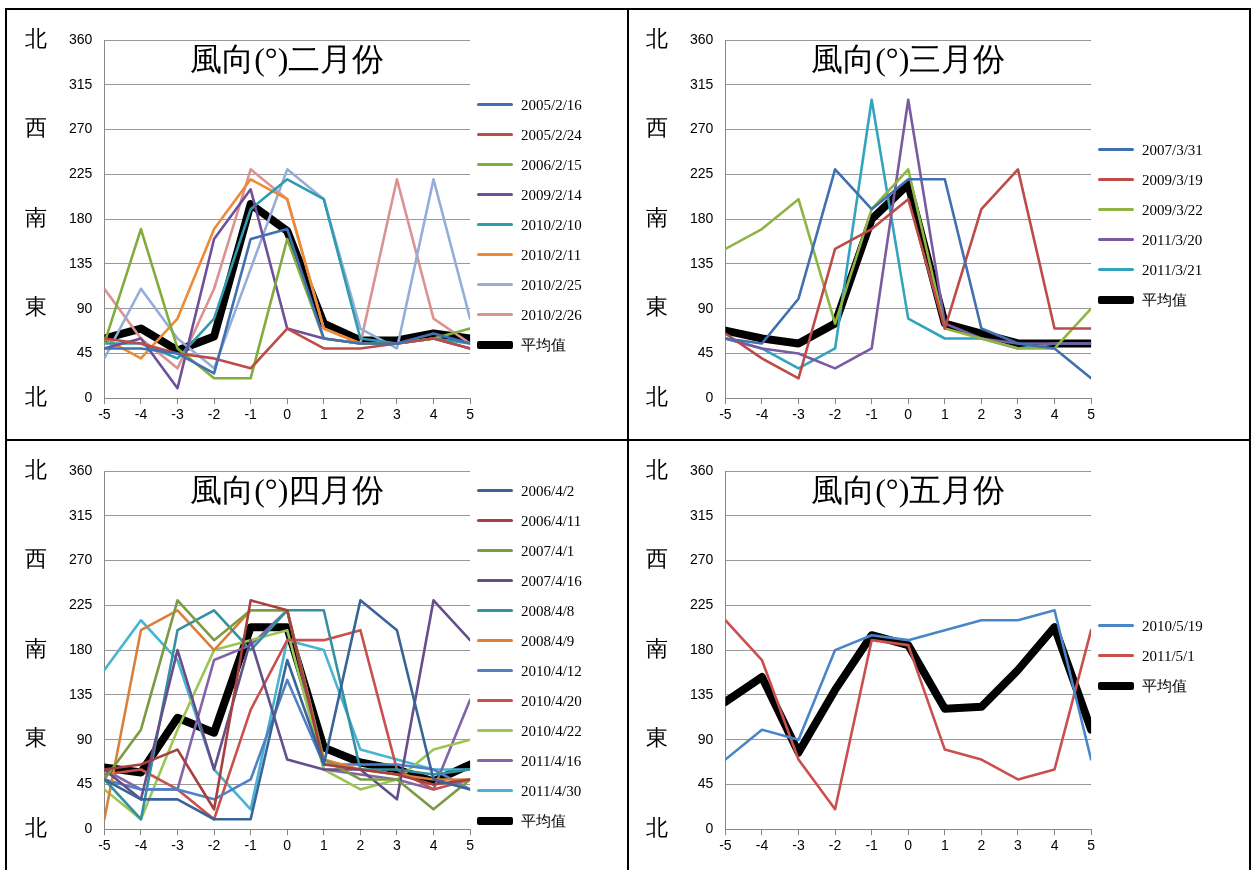  I want to click on chart-title: 風向(°)四月份, so click(287, 490).